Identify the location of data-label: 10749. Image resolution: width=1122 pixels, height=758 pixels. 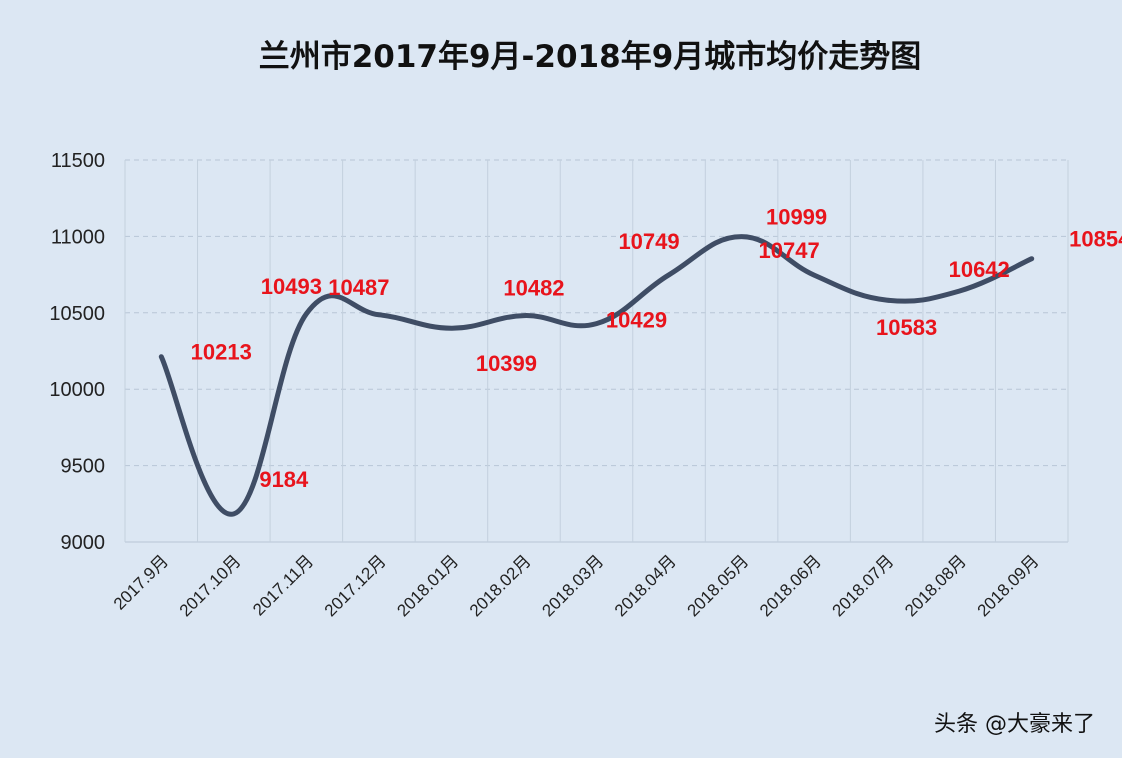
(648, 241).